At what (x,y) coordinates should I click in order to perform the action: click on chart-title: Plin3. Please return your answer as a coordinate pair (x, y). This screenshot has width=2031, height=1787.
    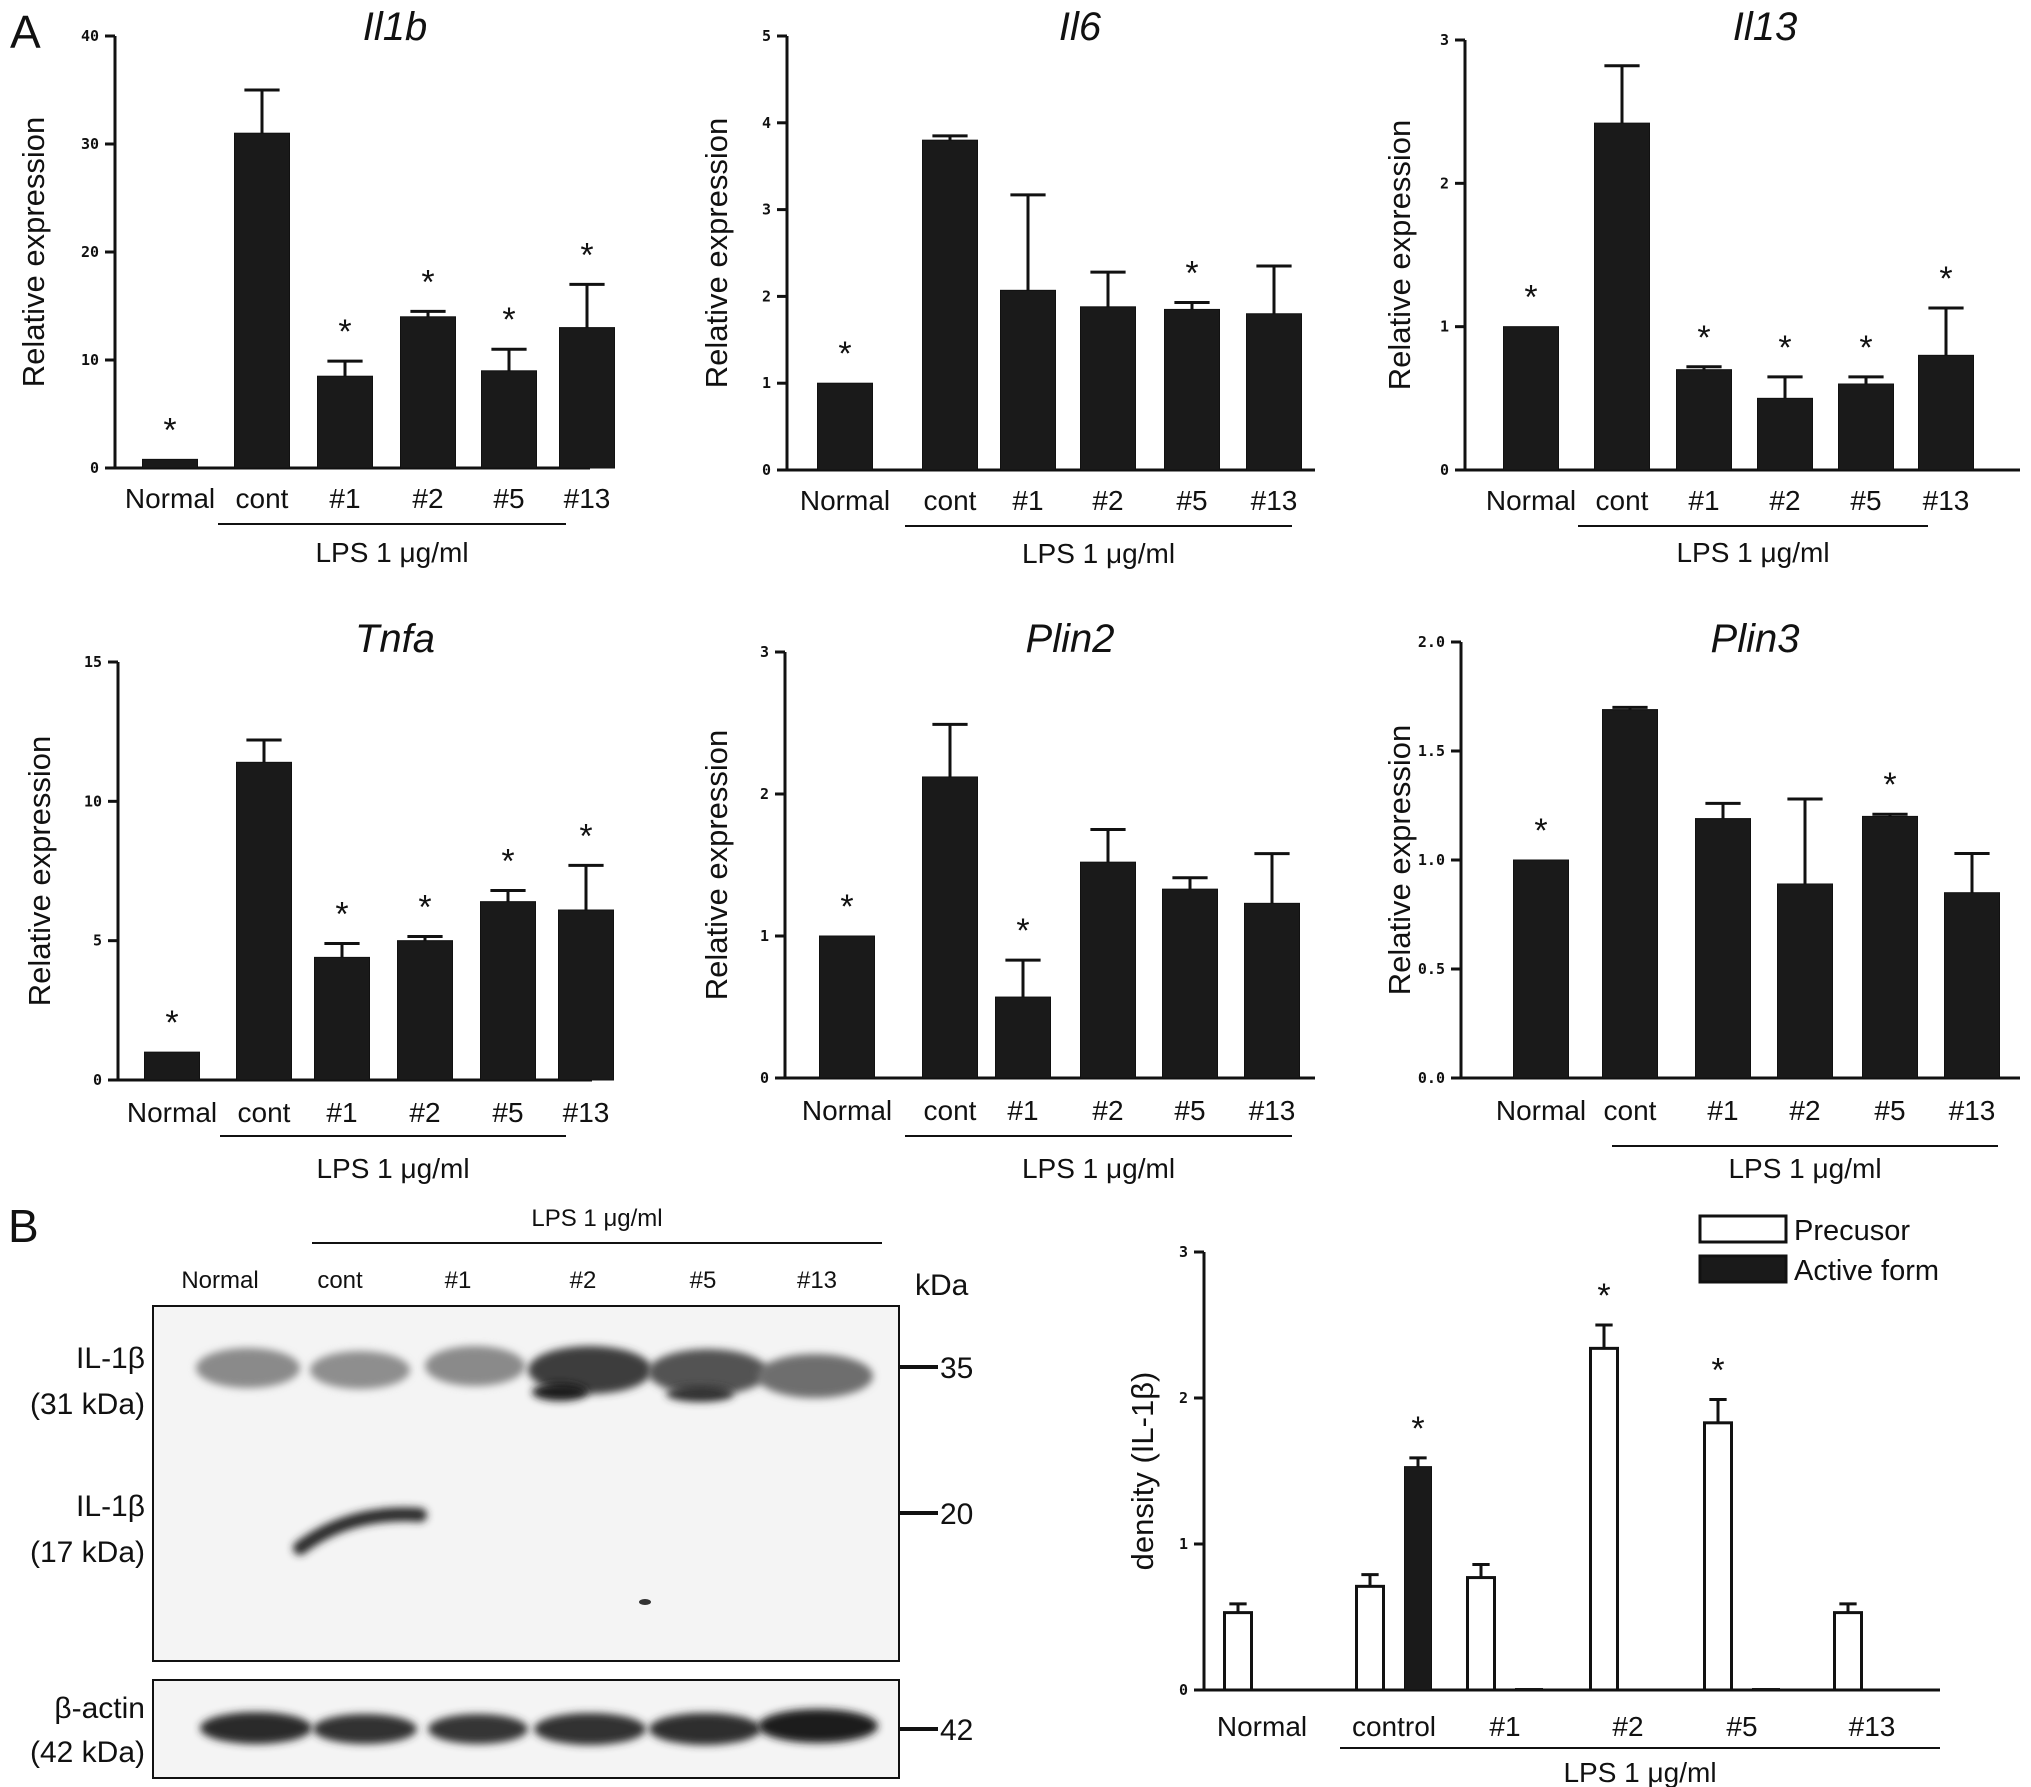
    Looking at the image, I should click on (1755, 639).